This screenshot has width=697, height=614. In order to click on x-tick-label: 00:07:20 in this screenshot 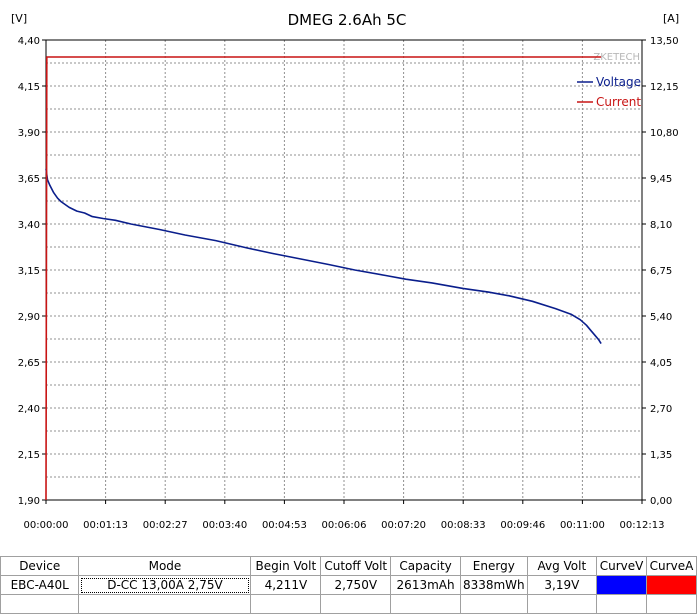, I will do `click(403, 525)`.